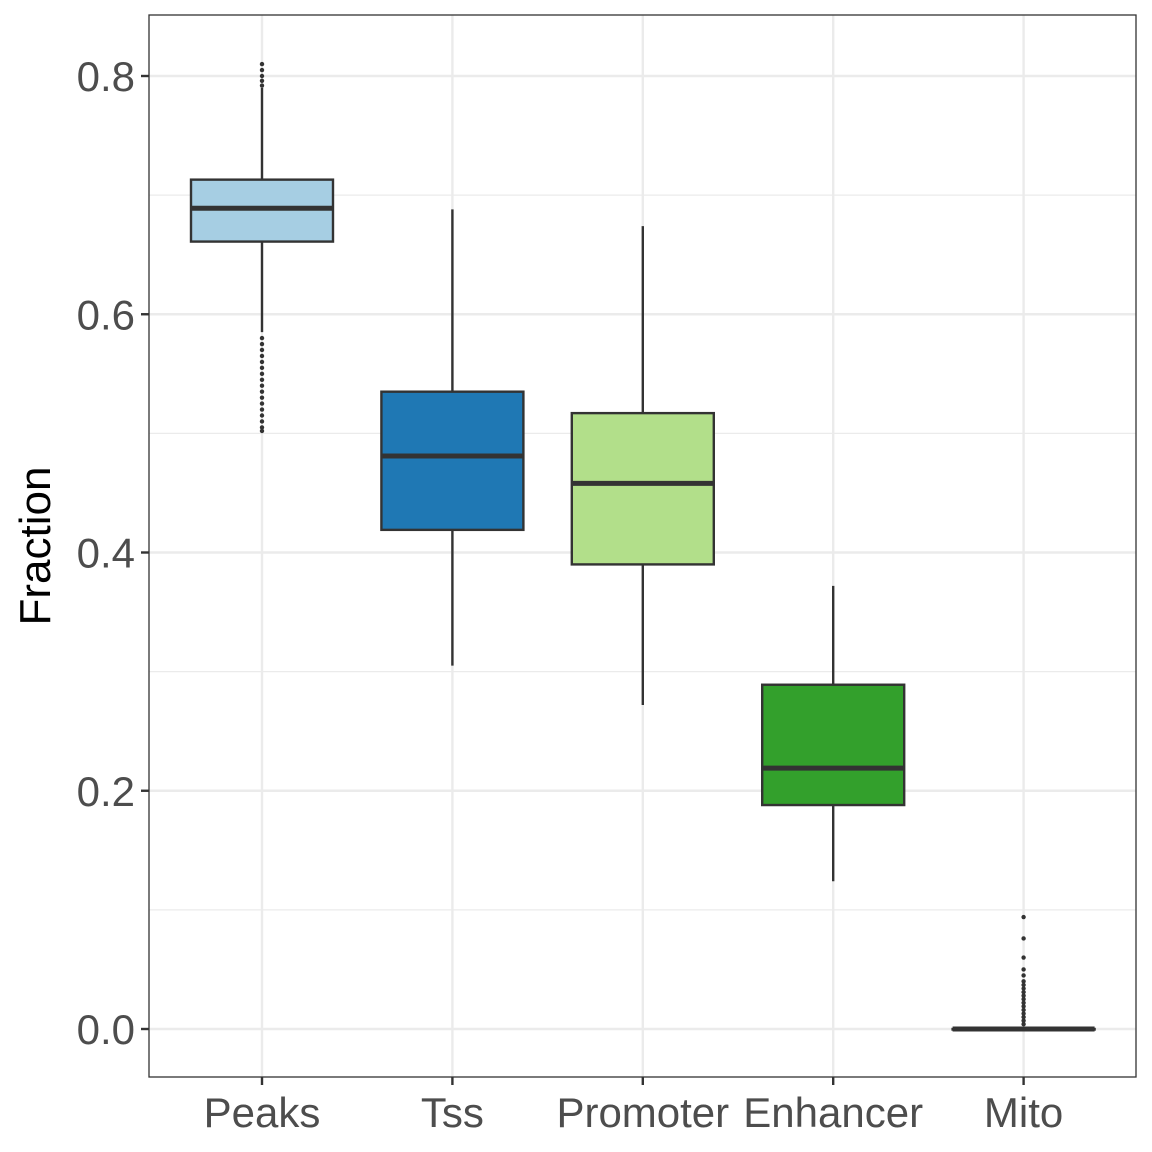 This screenshot has height=1152, width=1152. Describe the element at coordinates (35, 546) in the screenshot. I see `y-axis-title: Fraction` at that location.